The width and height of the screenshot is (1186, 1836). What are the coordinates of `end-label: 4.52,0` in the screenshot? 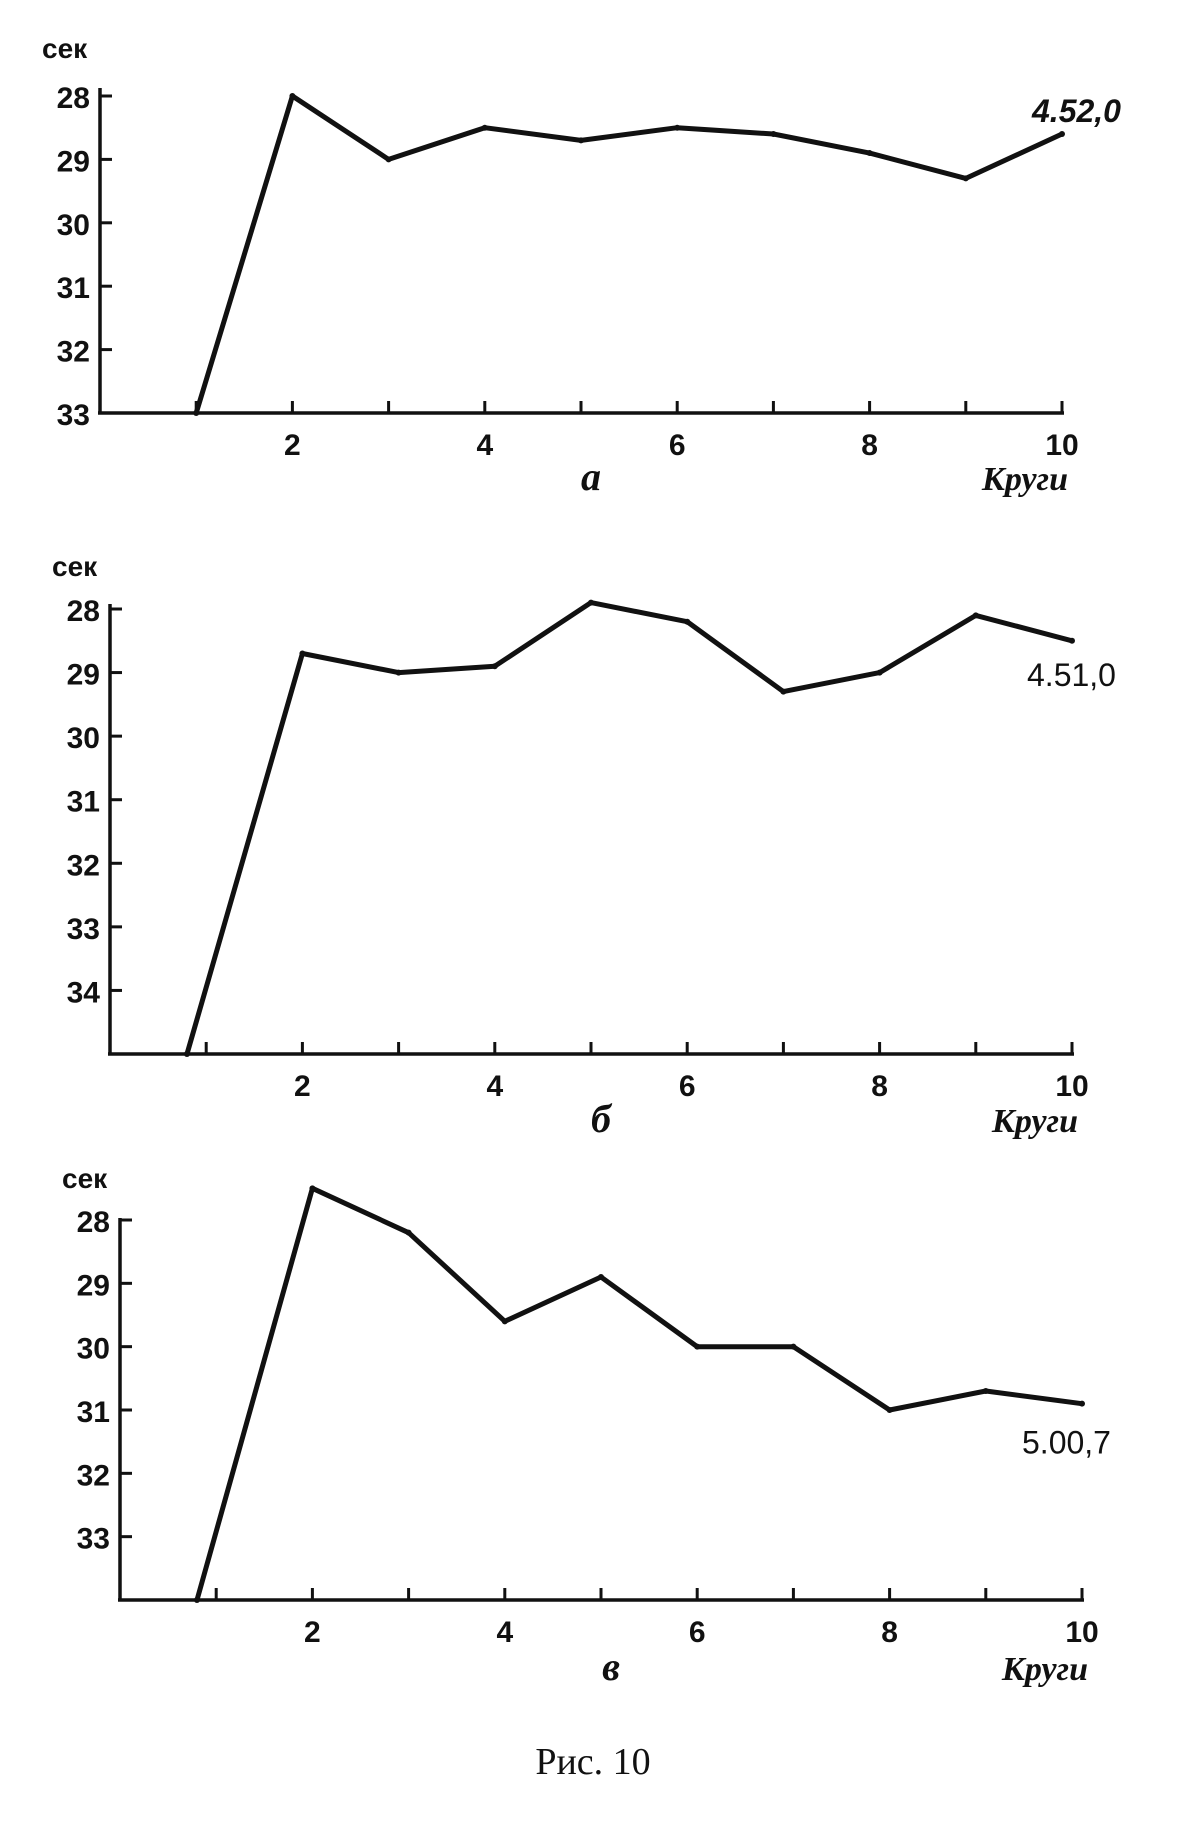 It's located at (1076, 111).